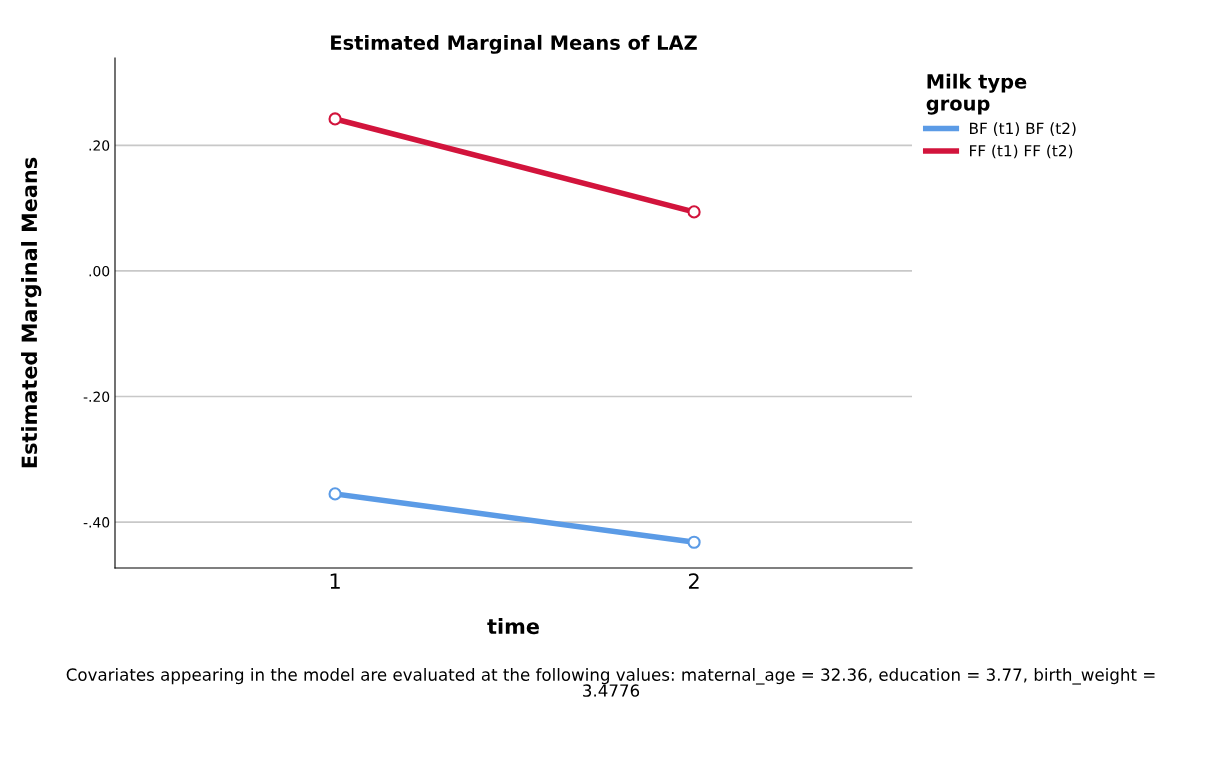 The height and width of the screenshot is (778, 1222). I want to click on text: Covariates appearing in the model are evaluated at the following values: maternal_age = 32.36, education = 3.77, birth_weight = 3.4776, so click(610, 682).